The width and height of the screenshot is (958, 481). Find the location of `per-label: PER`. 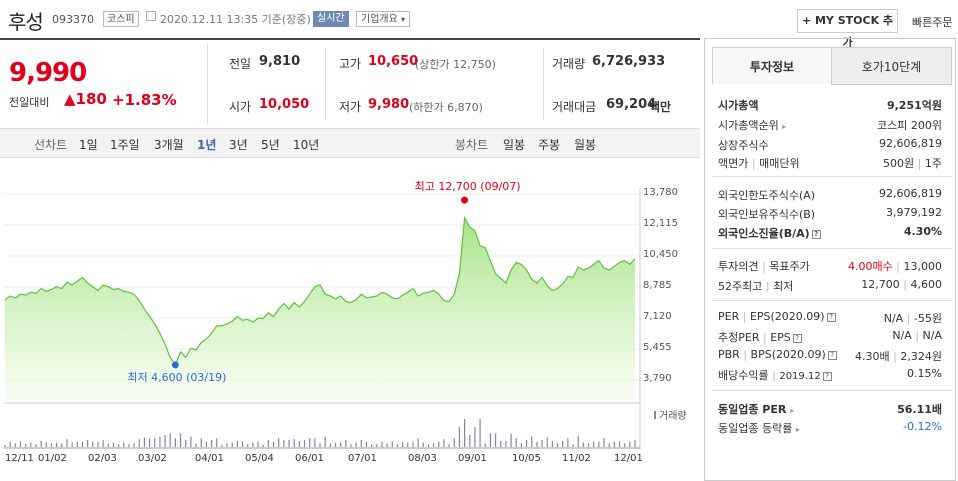

per-label: PER is located at coordinates (729, 316).